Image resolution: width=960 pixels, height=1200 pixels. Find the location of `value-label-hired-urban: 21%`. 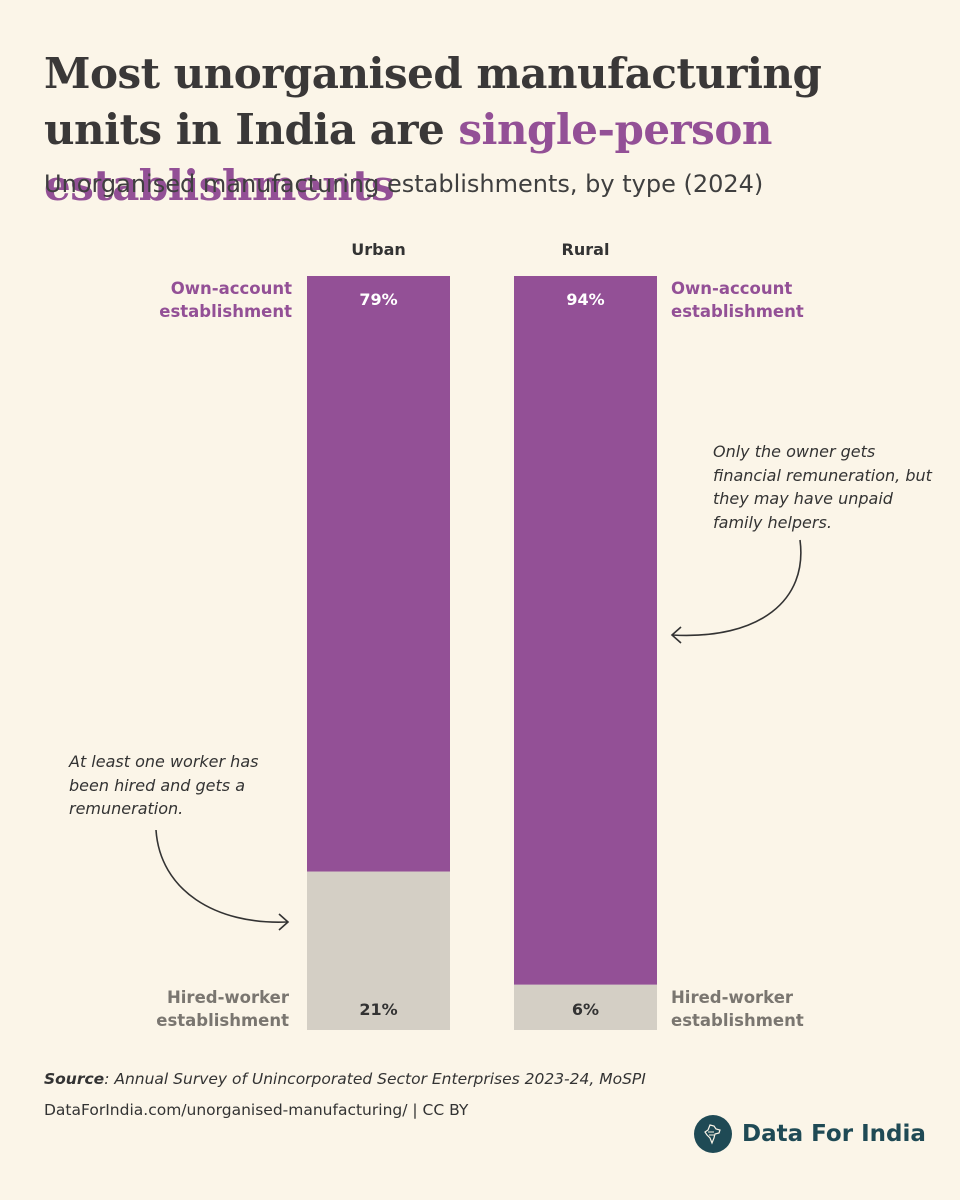

value-label-hired-urban: 21% is located at coordinates (378, 1009).